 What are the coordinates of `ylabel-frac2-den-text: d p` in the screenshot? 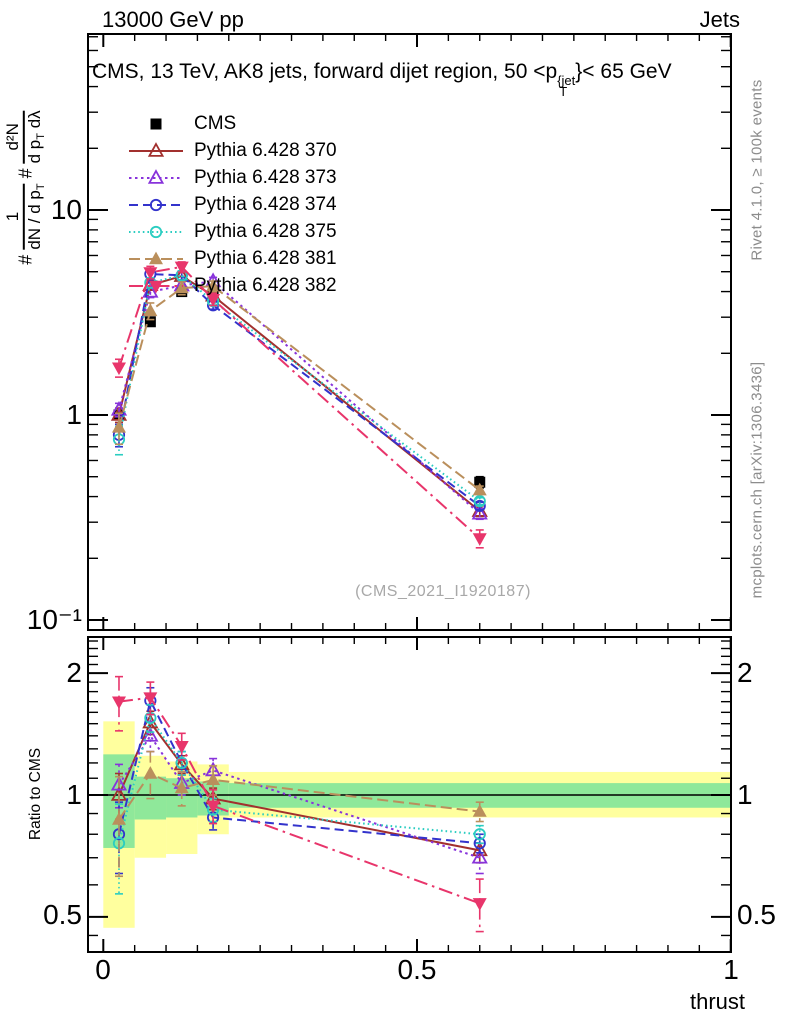 It's located at (34, 151).